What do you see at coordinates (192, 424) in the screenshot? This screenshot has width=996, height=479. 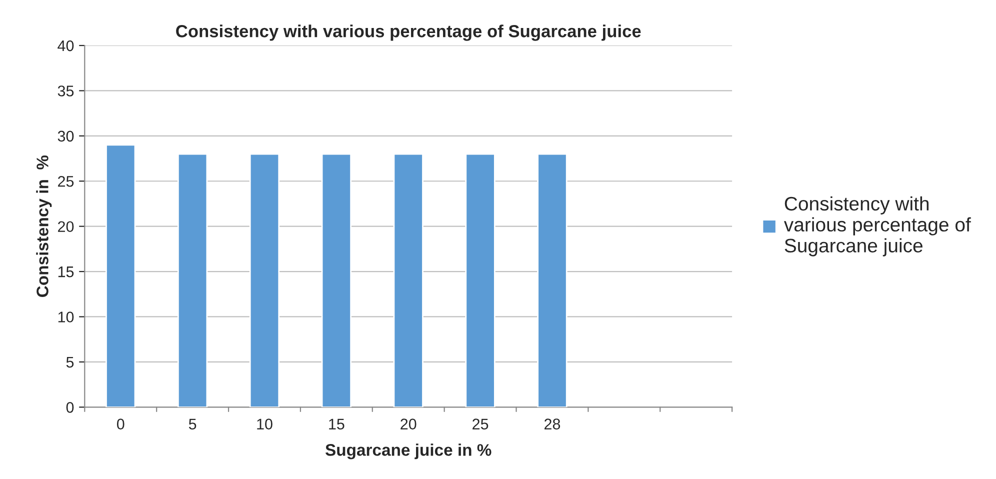 I see `x-tick-label: 5` at bounding box center [192, 424].